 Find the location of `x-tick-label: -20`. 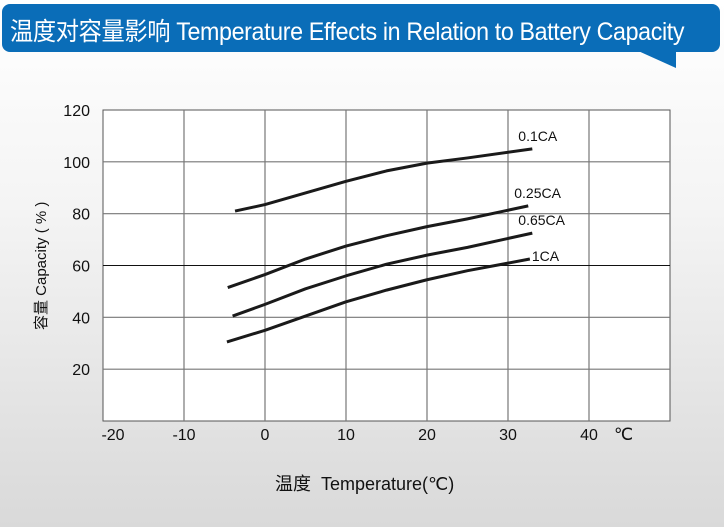

x-tick-label: -20 is located at coordinates (112, 435).